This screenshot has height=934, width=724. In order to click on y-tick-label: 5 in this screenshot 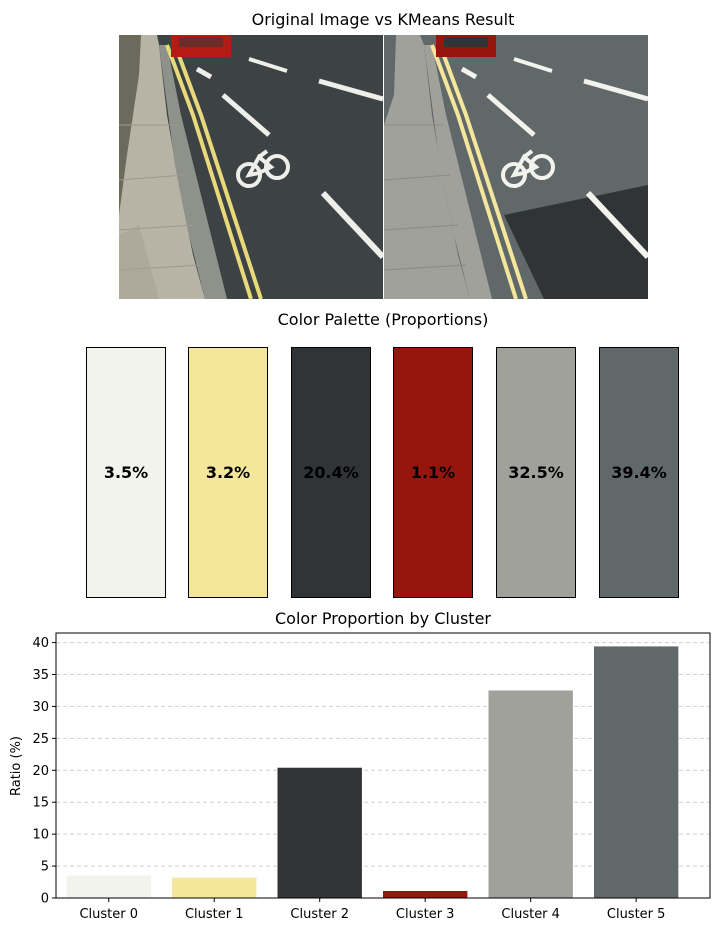, I will do `click(45, 867)`.